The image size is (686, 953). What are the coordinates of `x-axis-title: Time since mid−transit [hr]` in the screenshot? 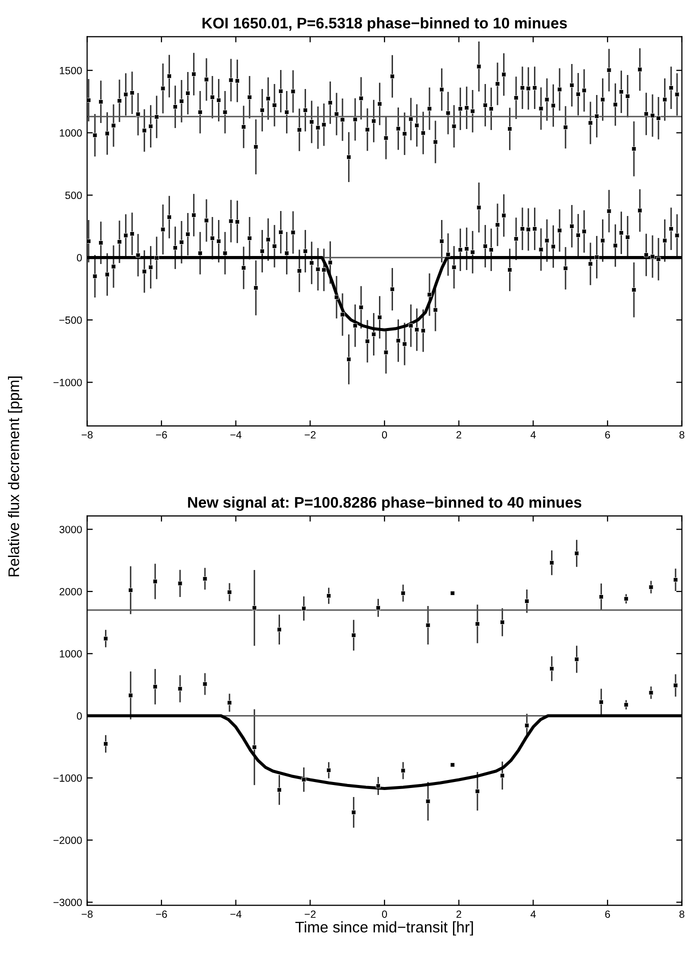 It's located at (384, 928).